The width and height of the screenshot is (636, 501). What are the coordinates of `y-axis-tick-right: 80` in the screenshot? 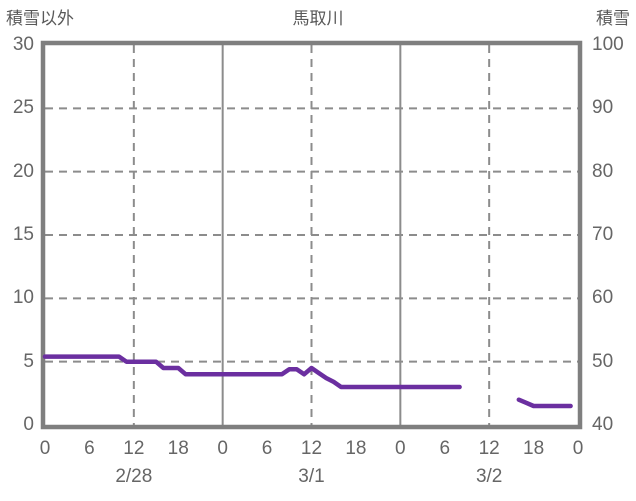 It's located at (603, 171).